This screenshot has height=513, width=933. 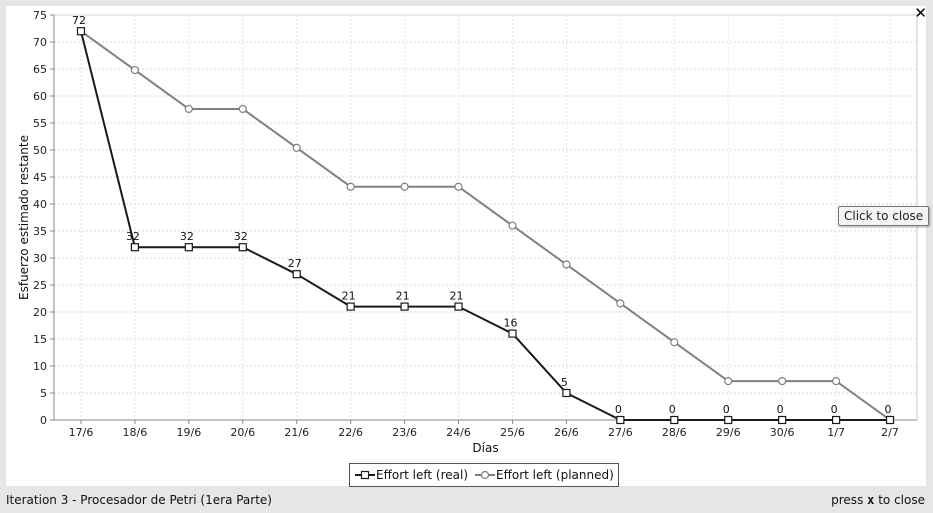 What do you see at coordinates (728, 432) in the screenshot?
I see `x-tick-label: 29/6` at bounding box center [728, 432].